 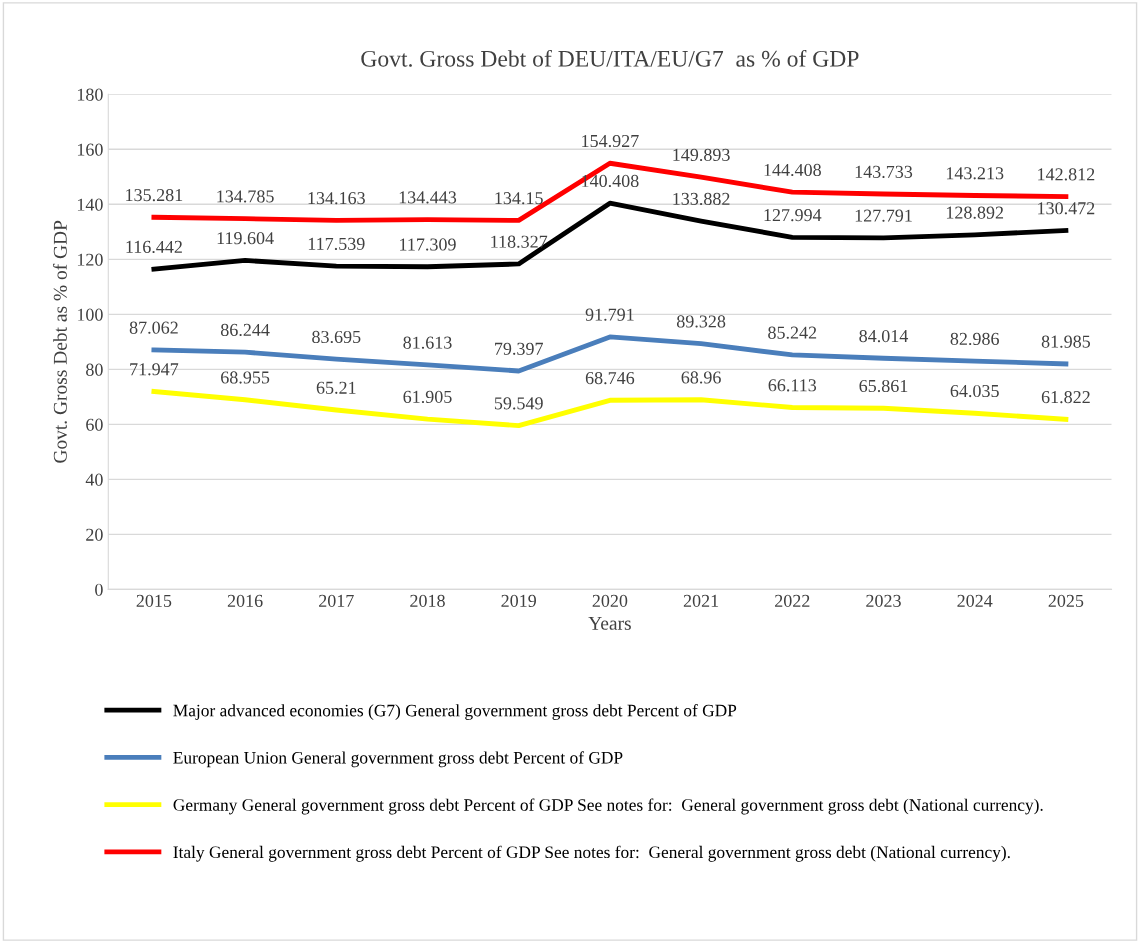 What do you see at coordinates (610, 58) in the screenshot?
I see `chart-title: Govt. Gross Debt of DEU/ITA/EU/G7 as % of GDP` at bounding box center [610, 58].